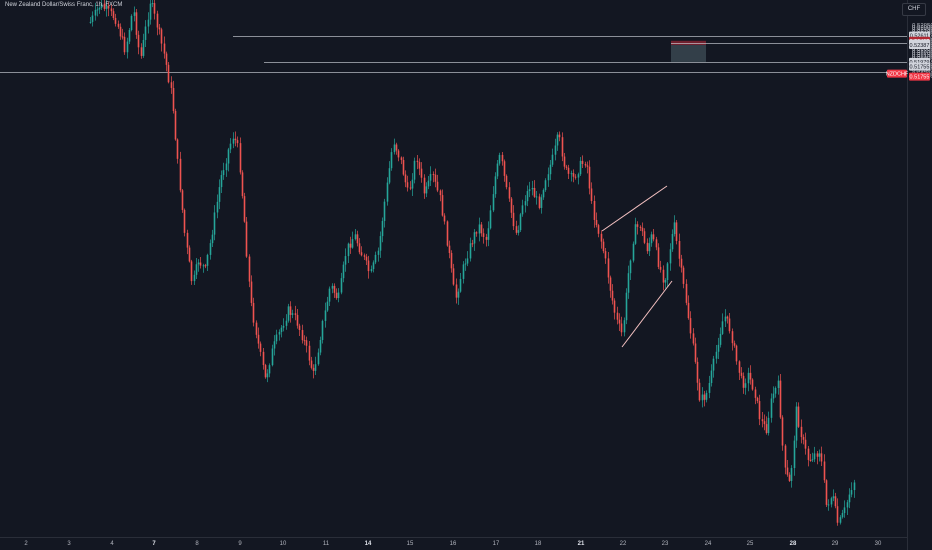 Image resolution: width=932 pixels, height=550 pixels. Describe the element at coordinates (410, 544) in the screenshot. I see `time-tick-label: 15` at that location.